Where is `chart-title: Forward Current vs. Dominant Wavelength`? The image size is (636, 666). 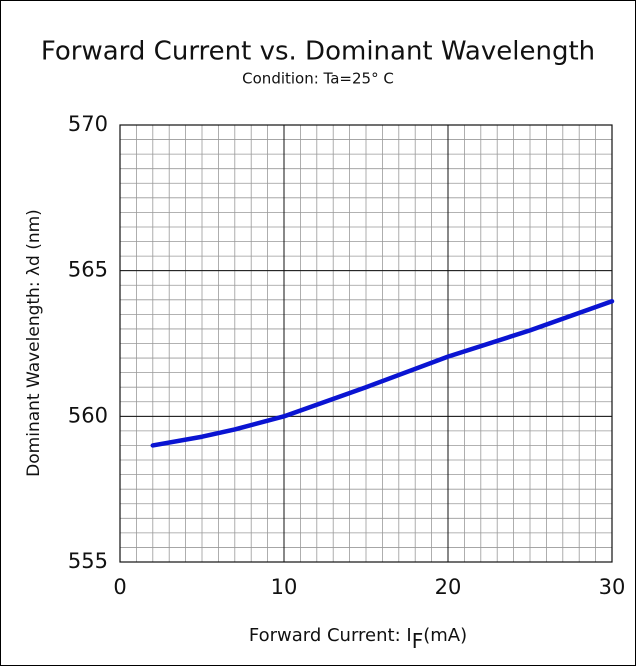 chart-title: Forward Current vs. Dominant Wavelength is located at coordinates (318, 52).